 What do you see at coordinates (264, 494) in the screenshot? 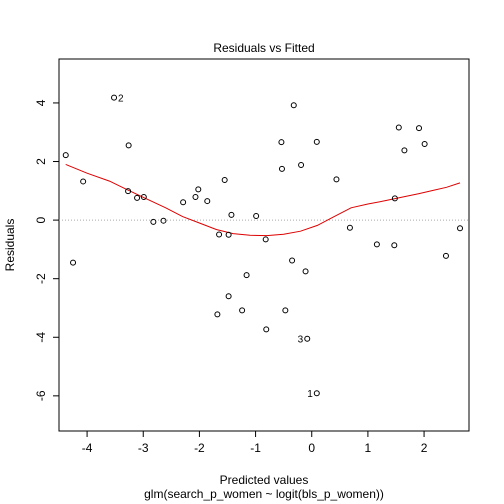
I see `model-formula-label: glm(search_p_women ~ logit(bls_p_women))` at bounding box center [264, 494].